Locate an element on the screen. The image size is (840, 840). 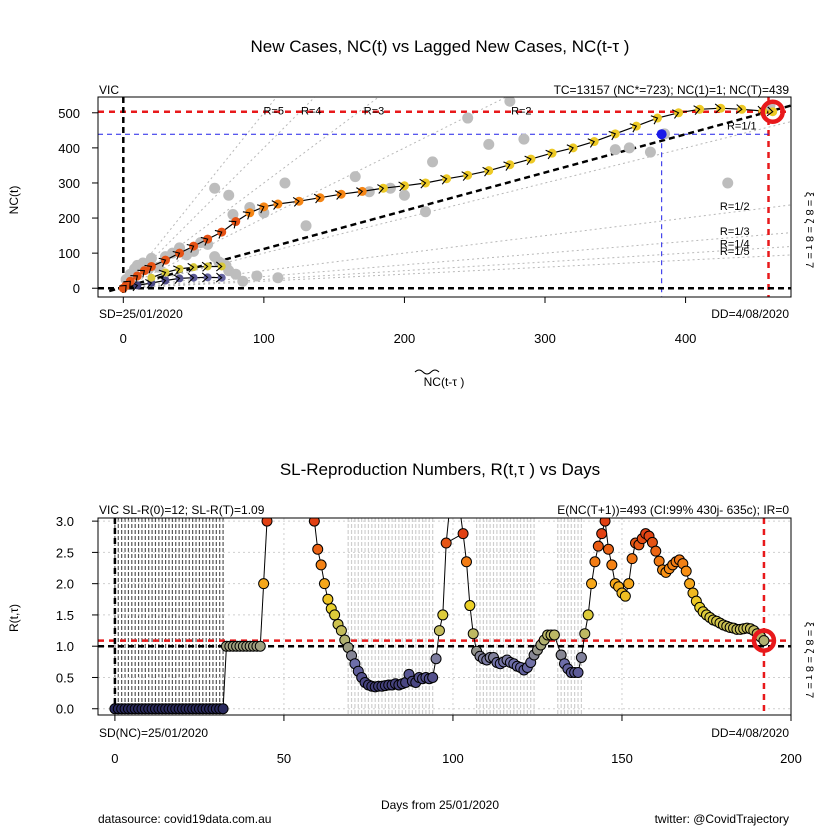
wave-three-line is located at coordinates (662, 596).